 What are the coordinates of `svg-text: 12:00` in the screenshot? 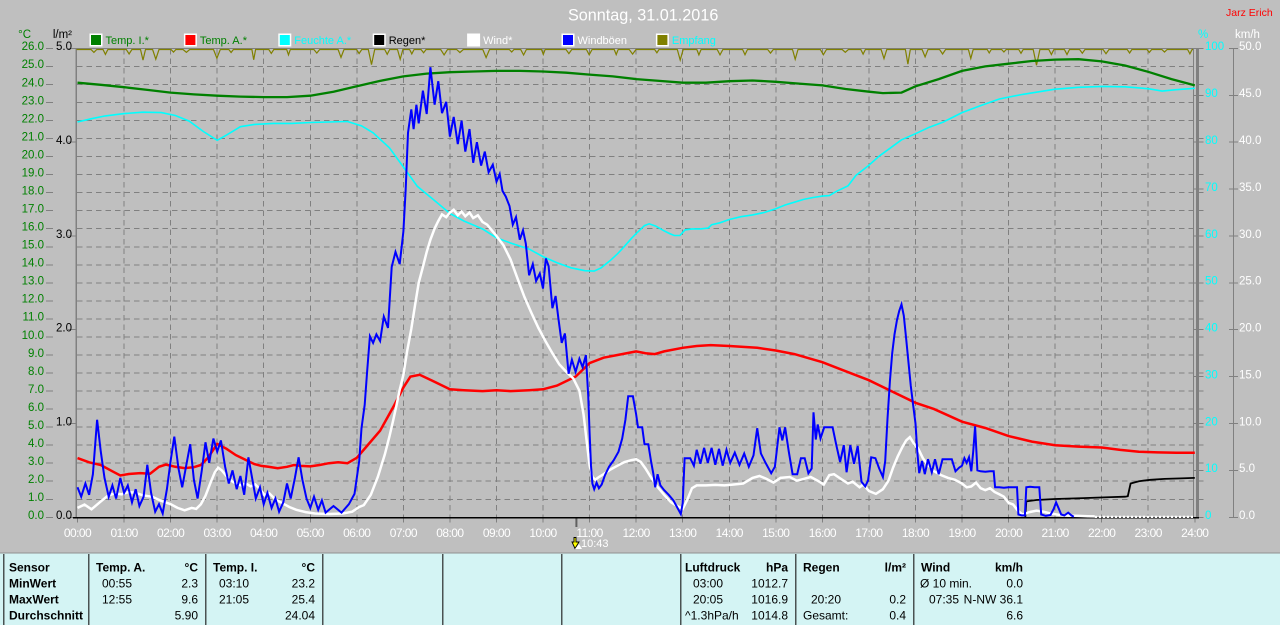 It's located at (636, 533).